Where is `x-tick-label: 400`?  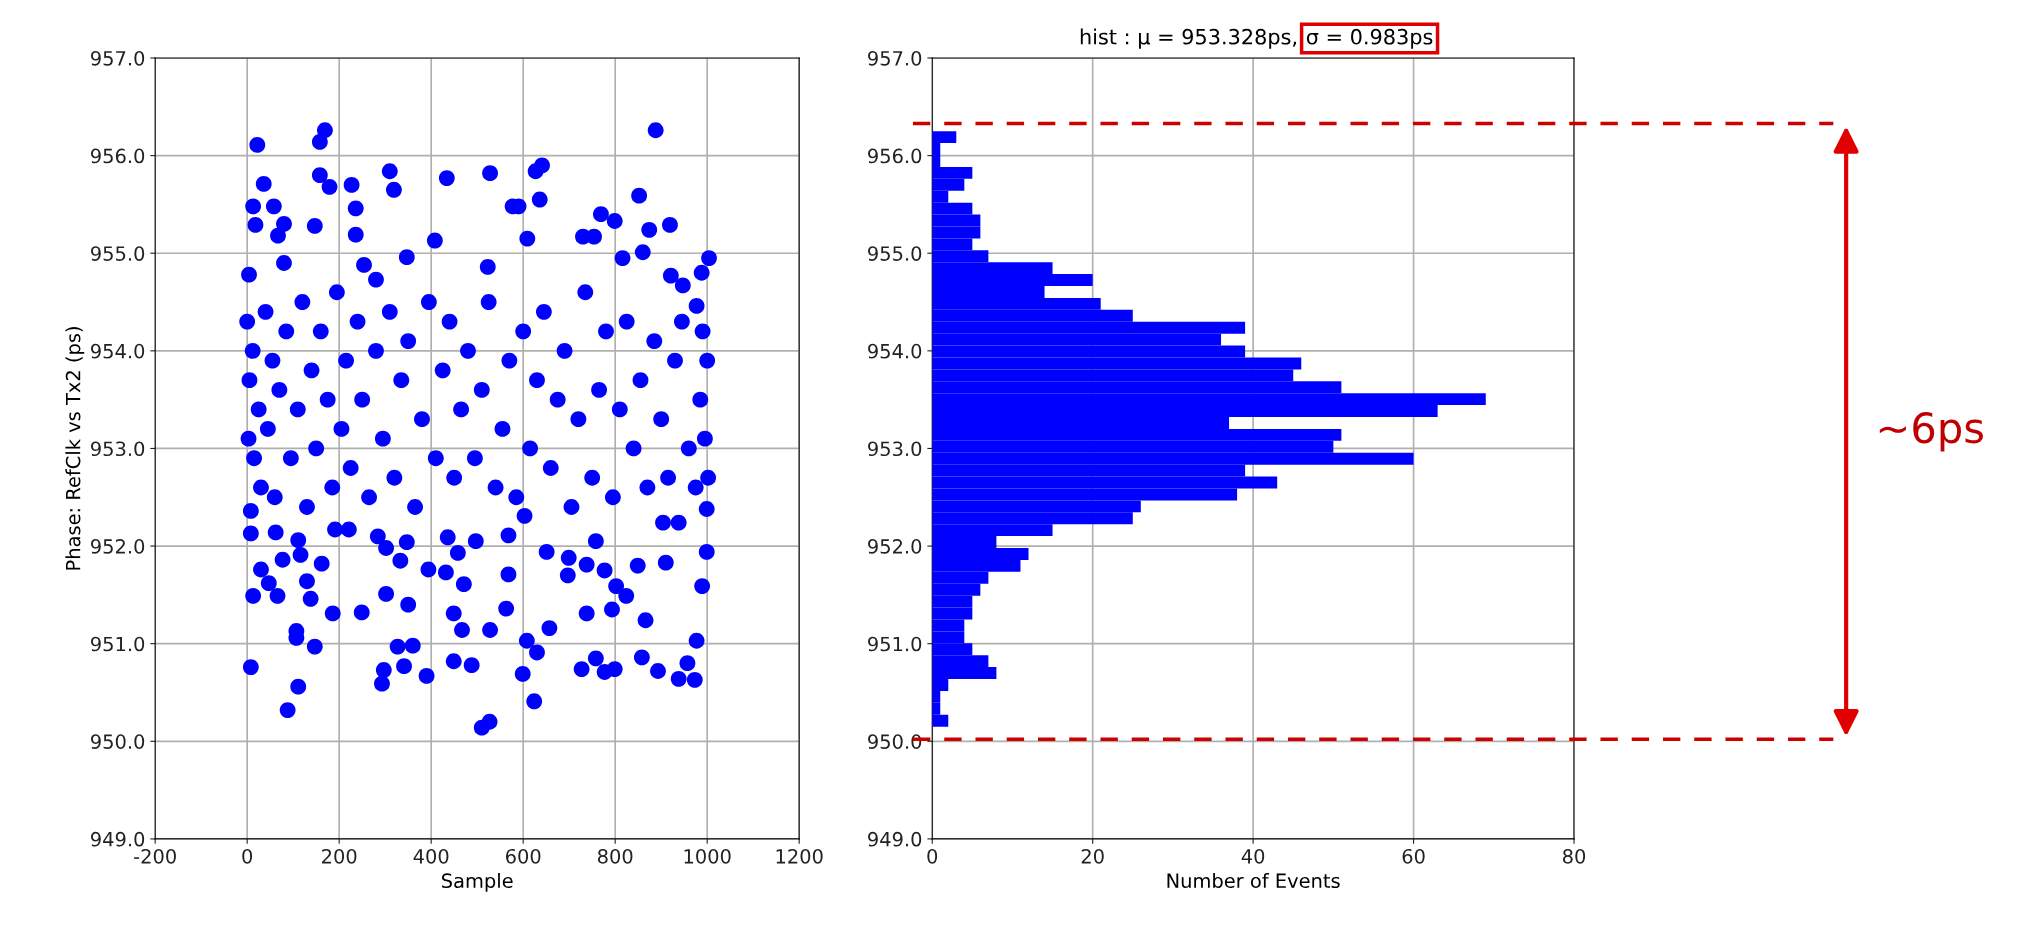 x-tick-label: 400 is located at coordinates (431, 856).